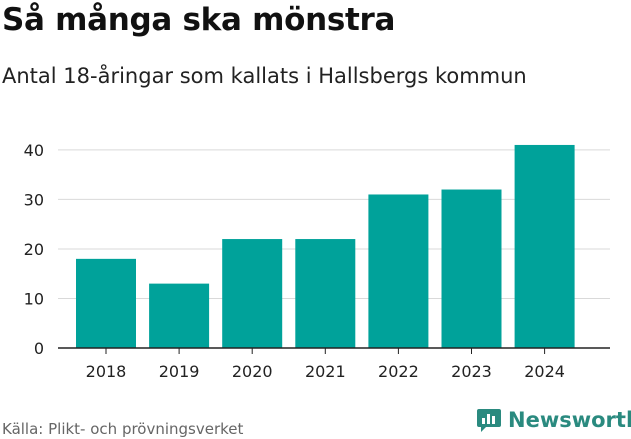  I want to click on y-tick-label: 0, so click(39, 348).